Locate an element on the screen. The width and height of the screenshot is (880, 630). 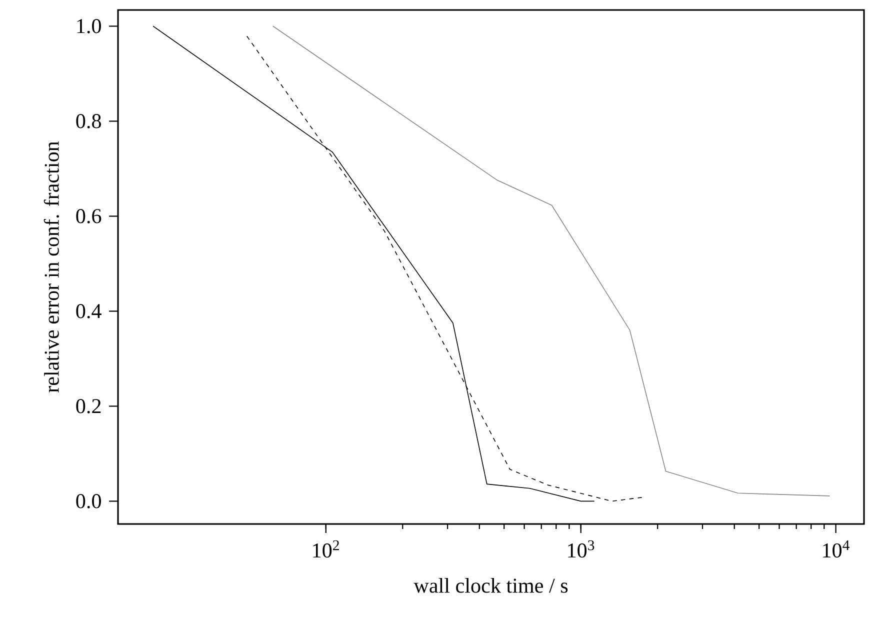
x-tick-label: 10$^{4}$ is located at coordinates (836, 549).